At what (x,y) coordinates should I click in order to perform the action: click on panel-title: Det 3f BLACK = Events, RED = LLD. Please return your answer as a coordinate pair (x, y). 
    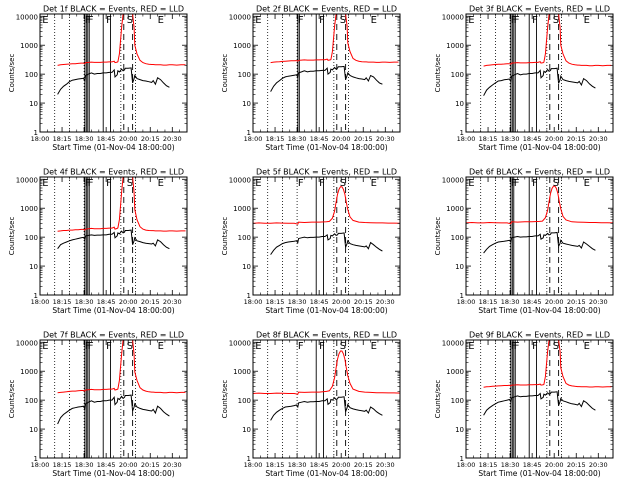
    Looking at the image, I should click on (539, 9).